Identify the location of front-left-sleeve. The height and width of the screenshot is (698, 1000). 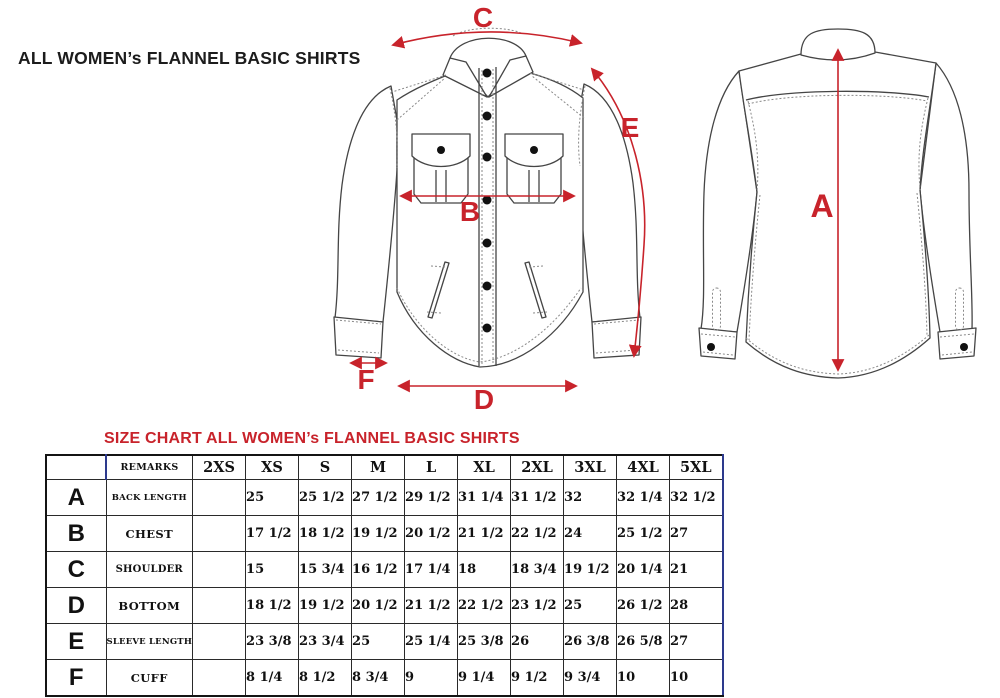
(366, 204).